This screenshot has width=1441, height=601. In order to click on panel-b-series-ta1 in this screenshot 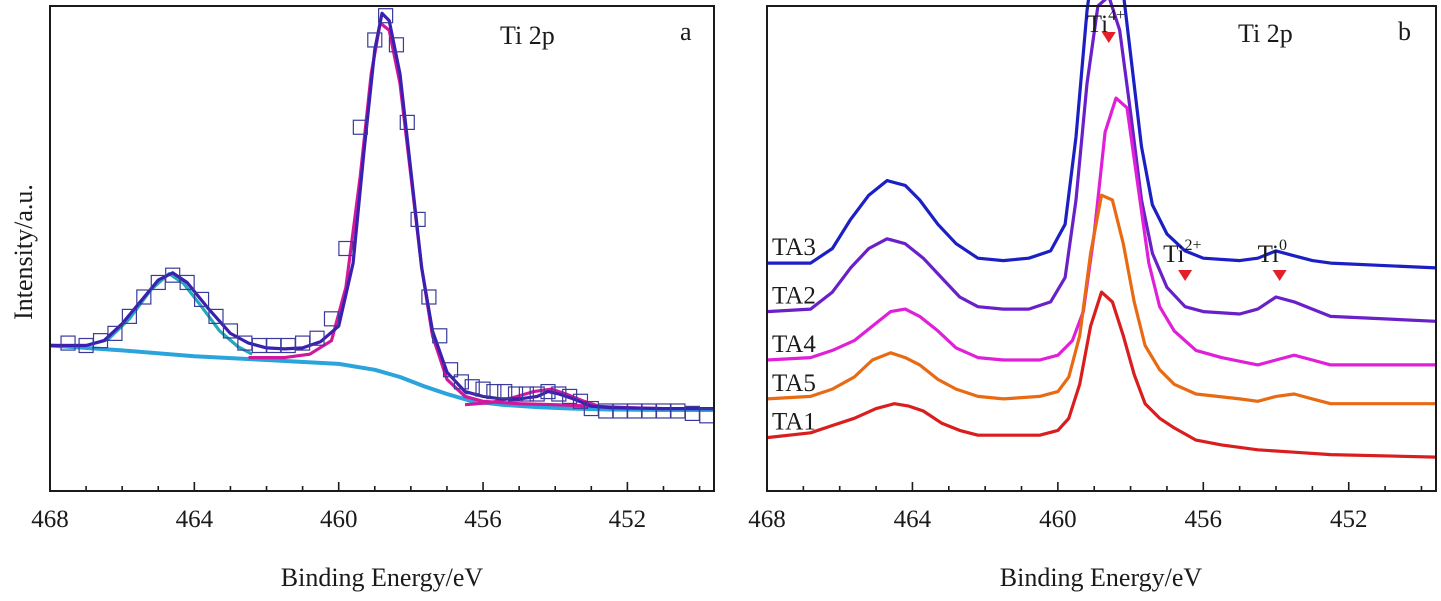, I will do `click(1101, 374)`.